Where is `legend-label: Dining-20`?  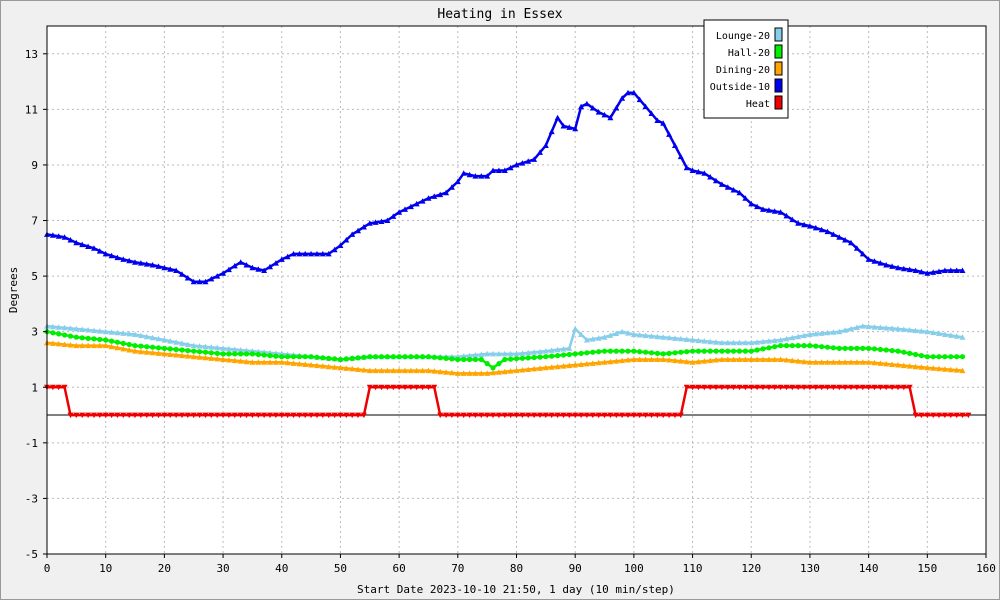 legend-label: Dining-20 is located at coordinates (743, 70).